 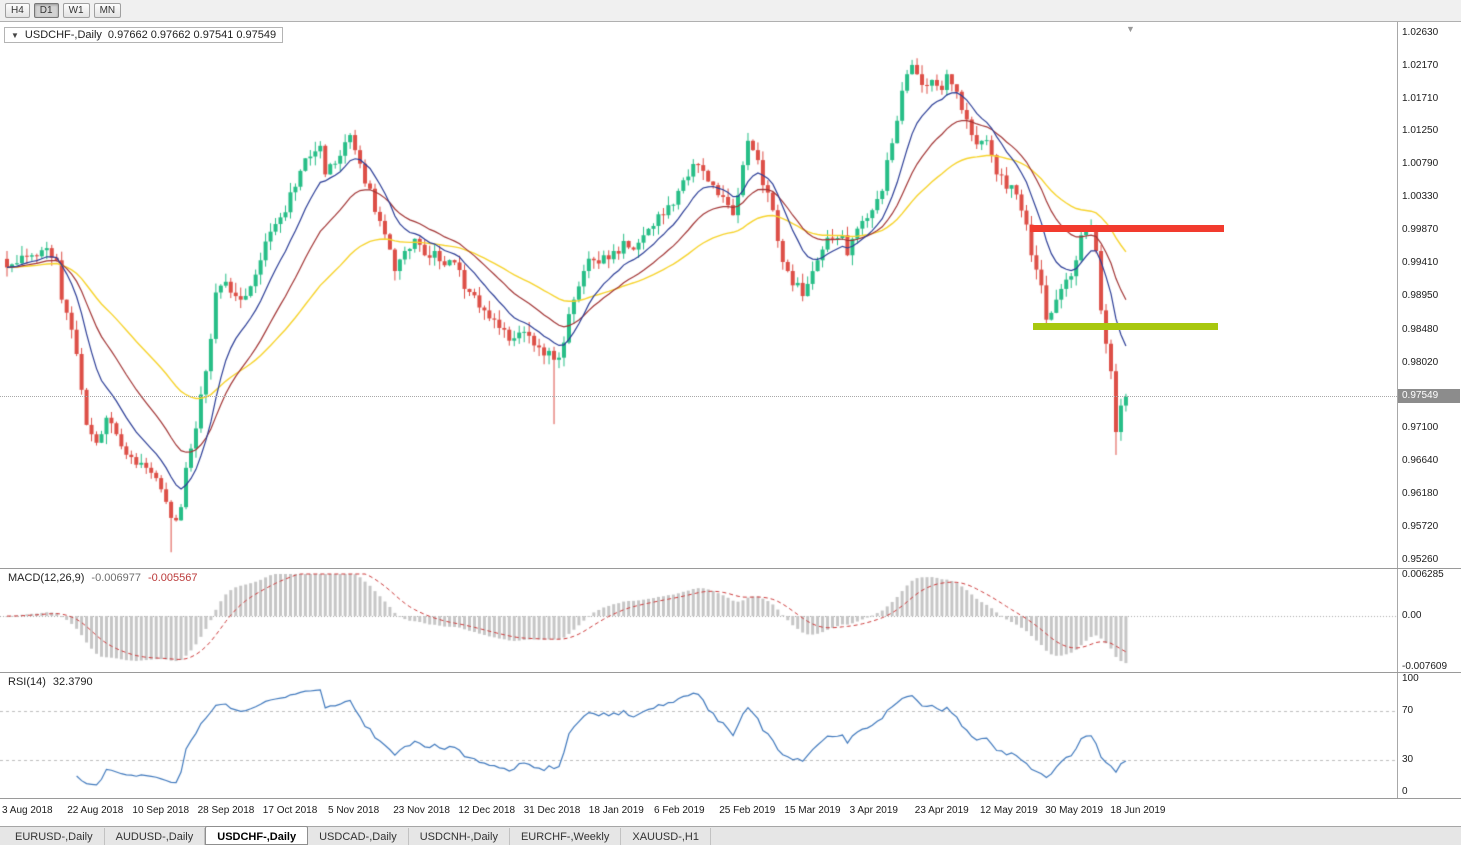 I want to click on timeframe-button-mn: MN, so click(x=107, y=10).